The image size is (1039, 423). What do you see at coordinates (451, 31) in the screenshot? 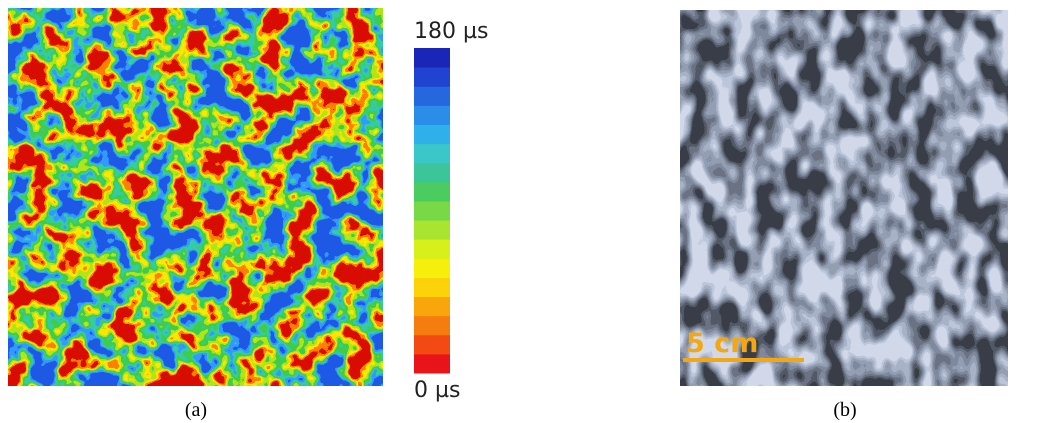
I see `colorbar-max: 180 µs` at bounding box center [451, 31].